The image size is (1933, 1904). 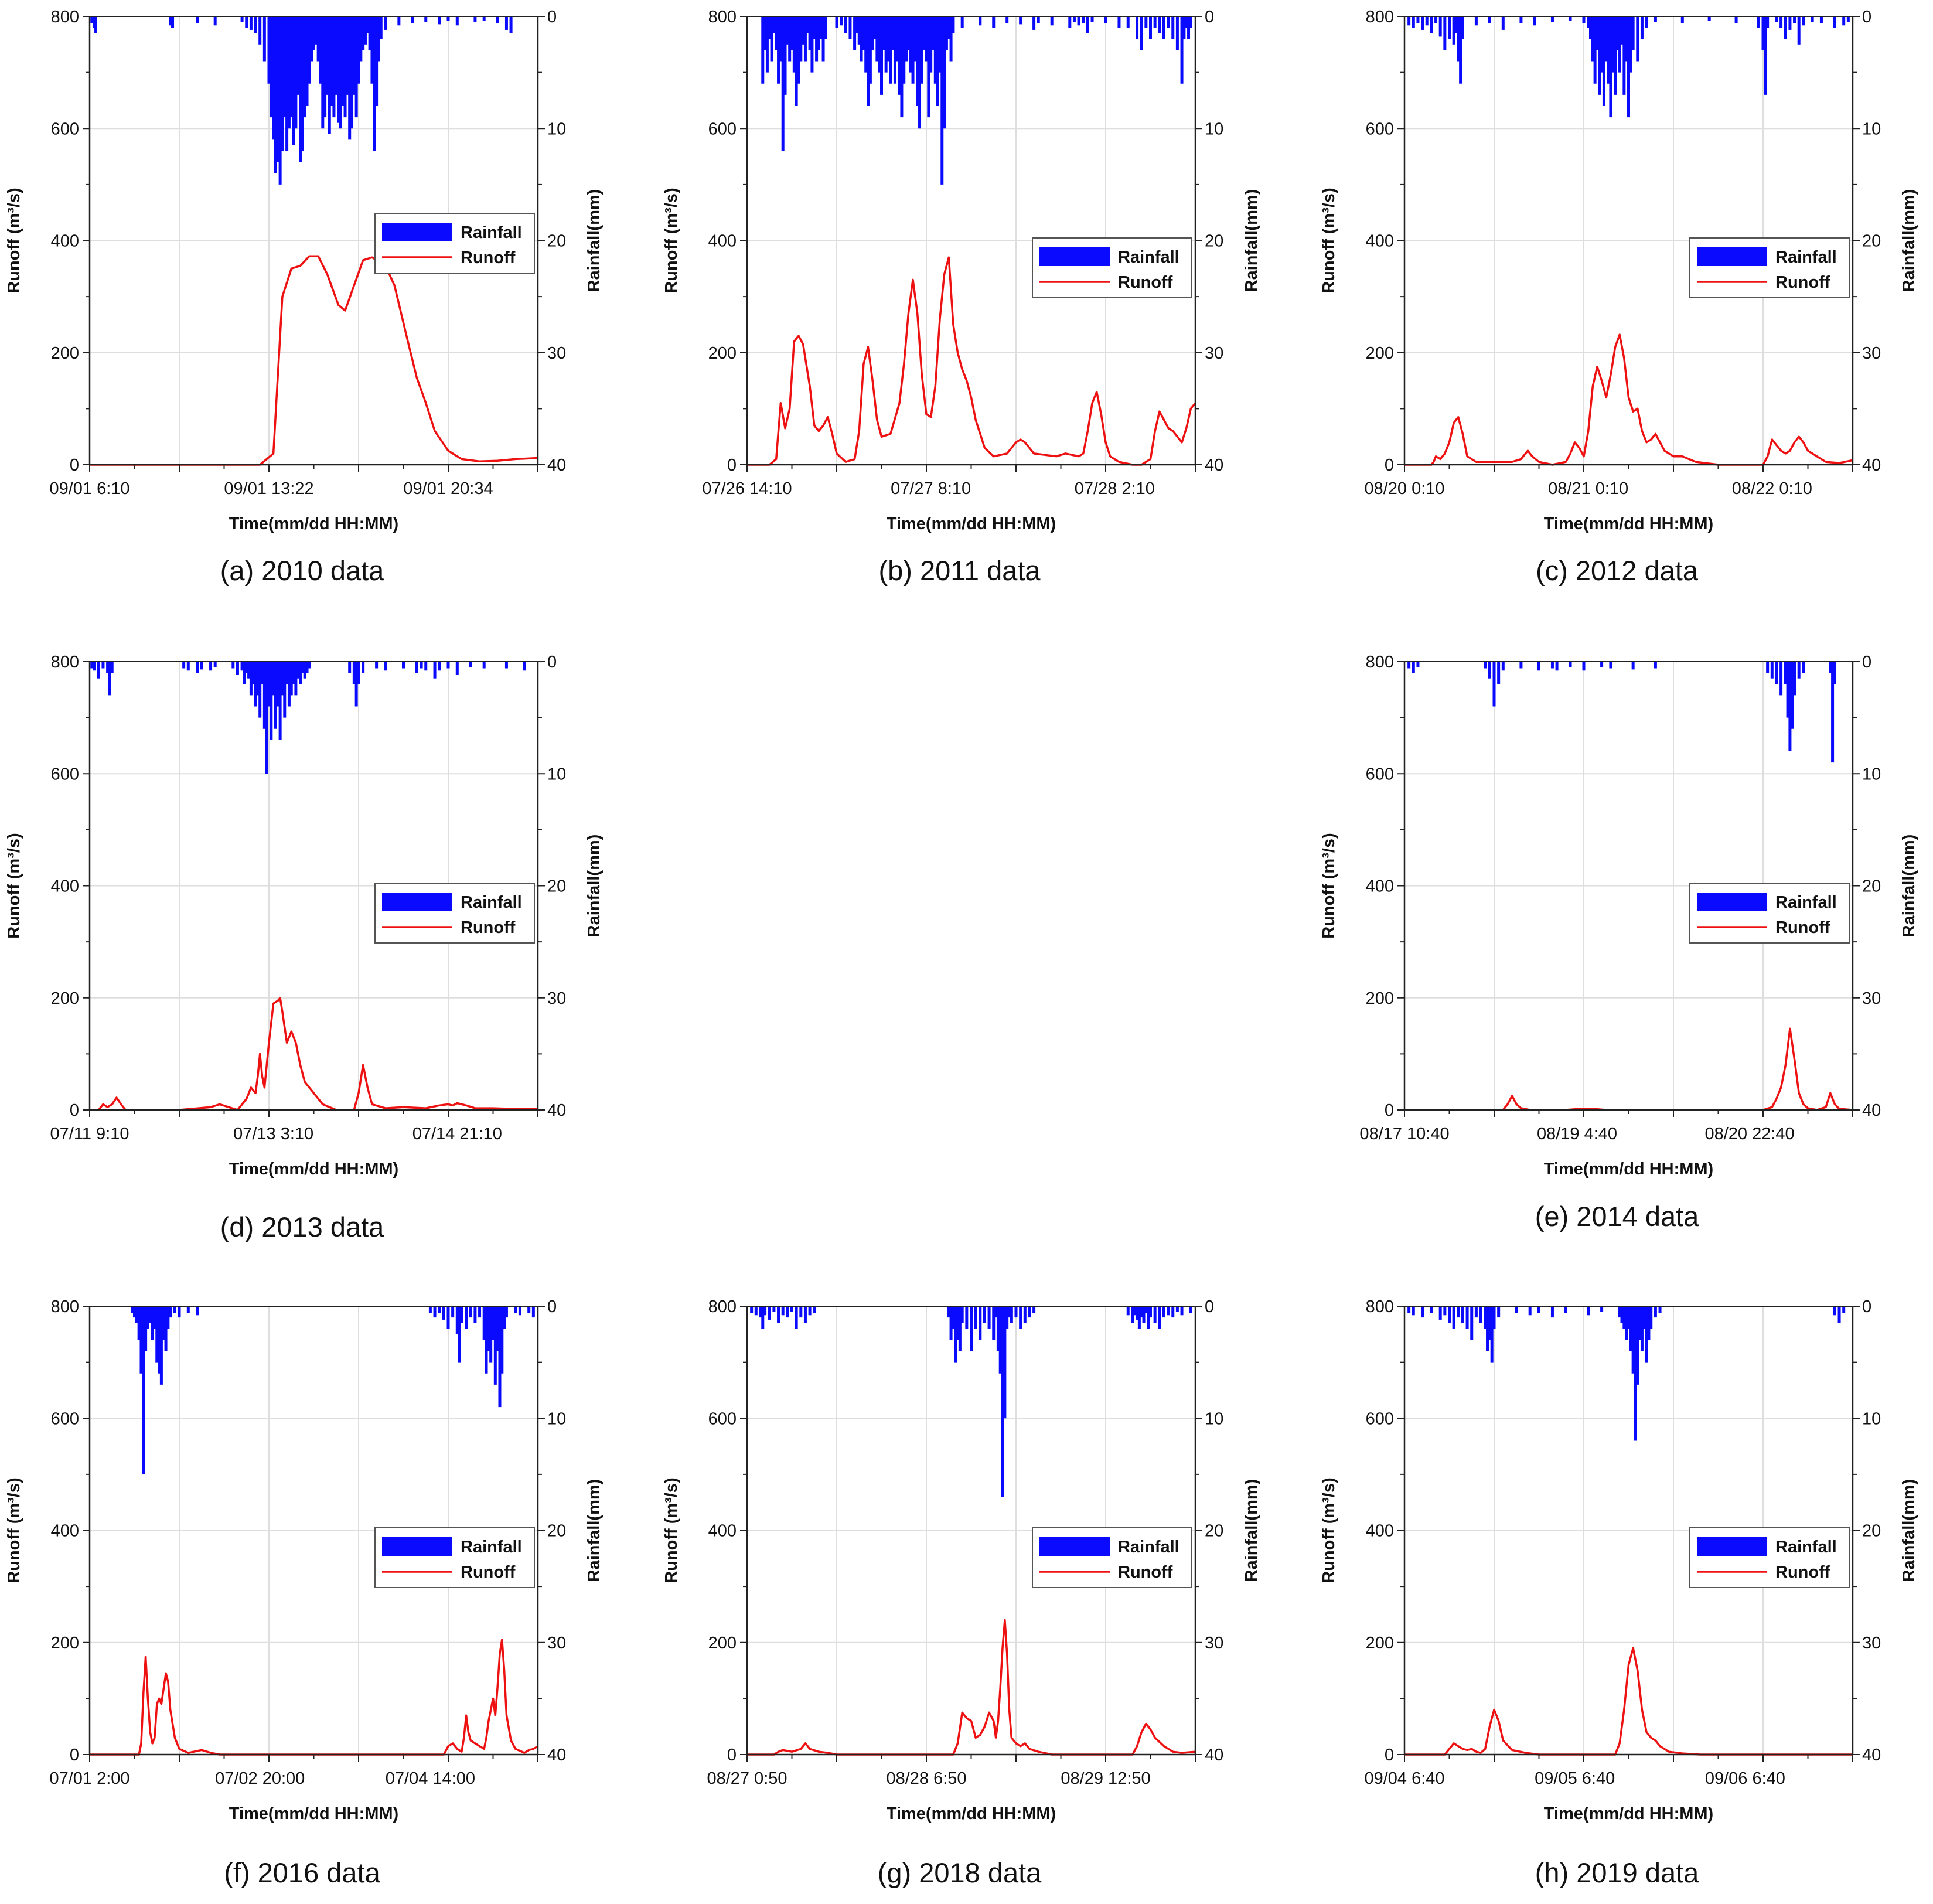 I want to click on panel-caption: (e) 2014 data, so click(x=1617, y=1216).